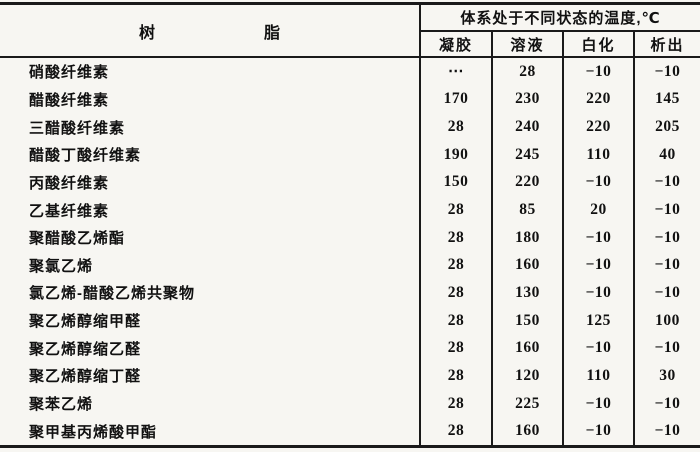 The width and height of the screenshot is (700, 452). I want to click on column-header-whitening: 白化, so click(597, 44).